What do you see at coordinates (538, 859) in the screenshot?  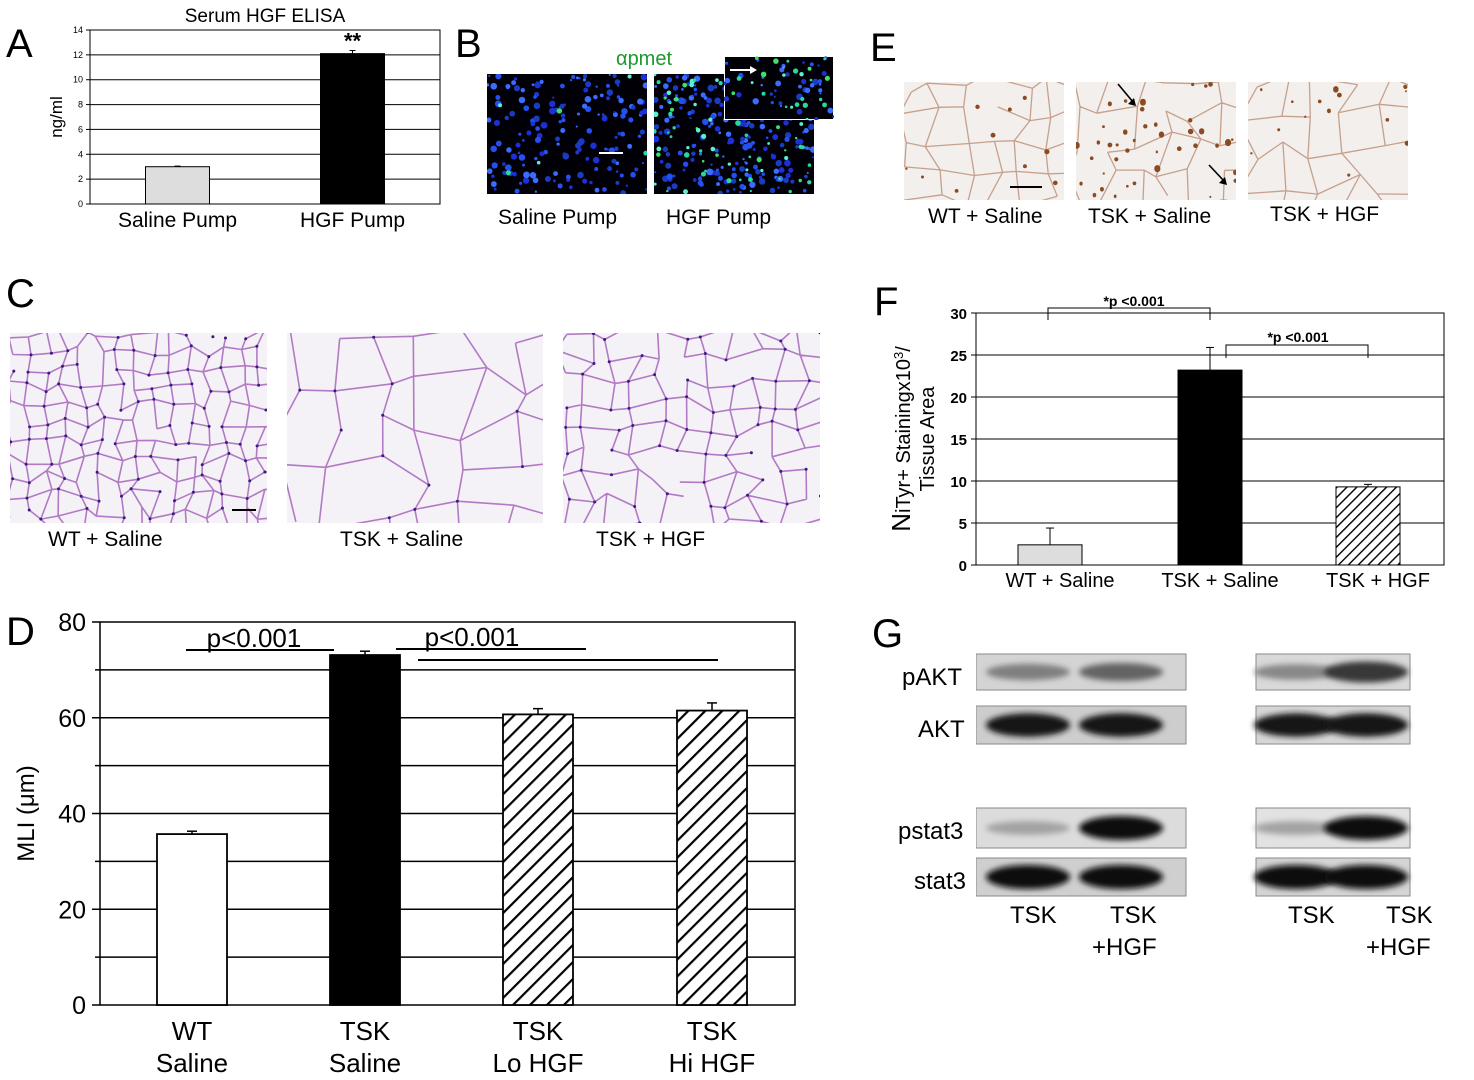 I see `d-bar` at bounding box center [538, 859].